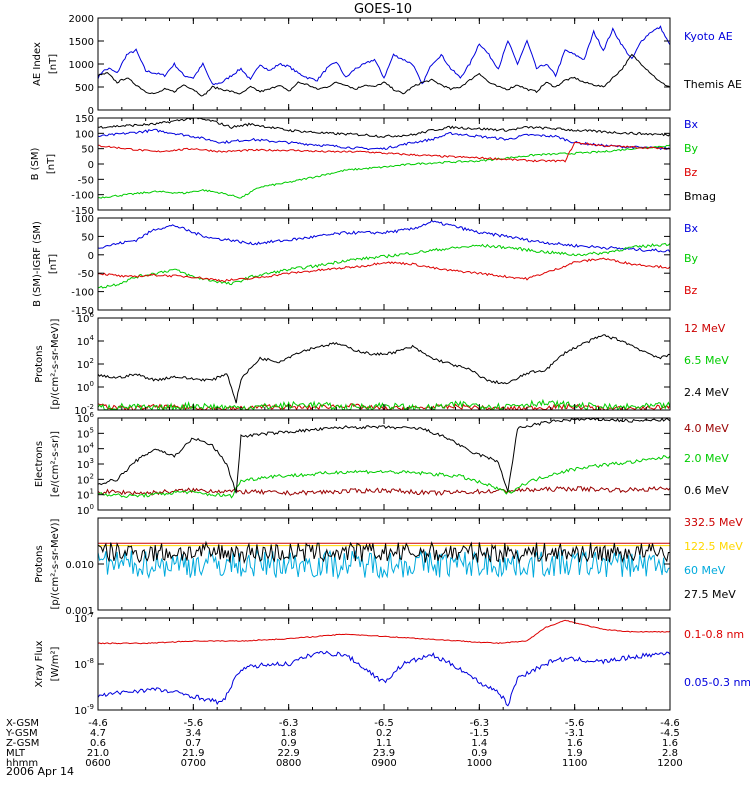 This screenshot has width=750, height=800. I want to click on xrow-value: 2.8, so click(670, 753).